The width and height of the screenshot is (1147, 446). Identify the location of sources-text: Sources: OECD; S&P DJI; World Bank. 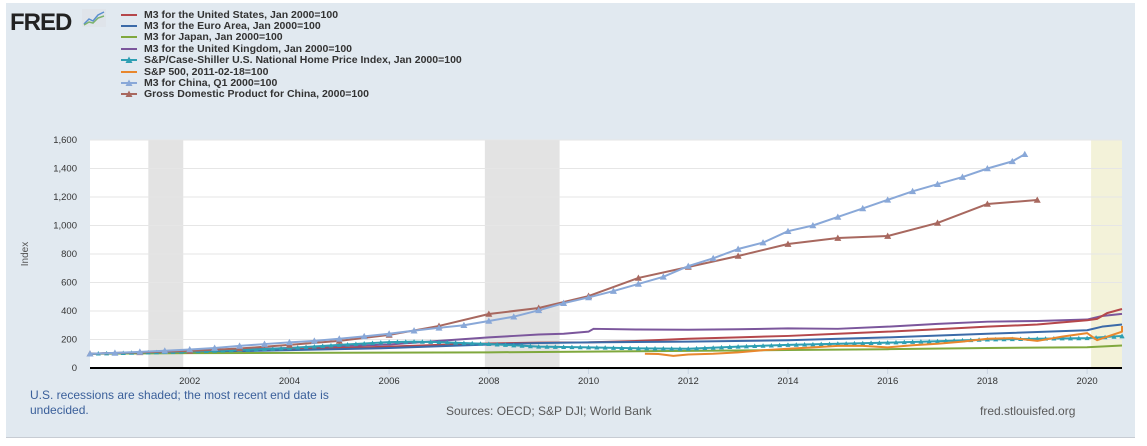
(549, 411).